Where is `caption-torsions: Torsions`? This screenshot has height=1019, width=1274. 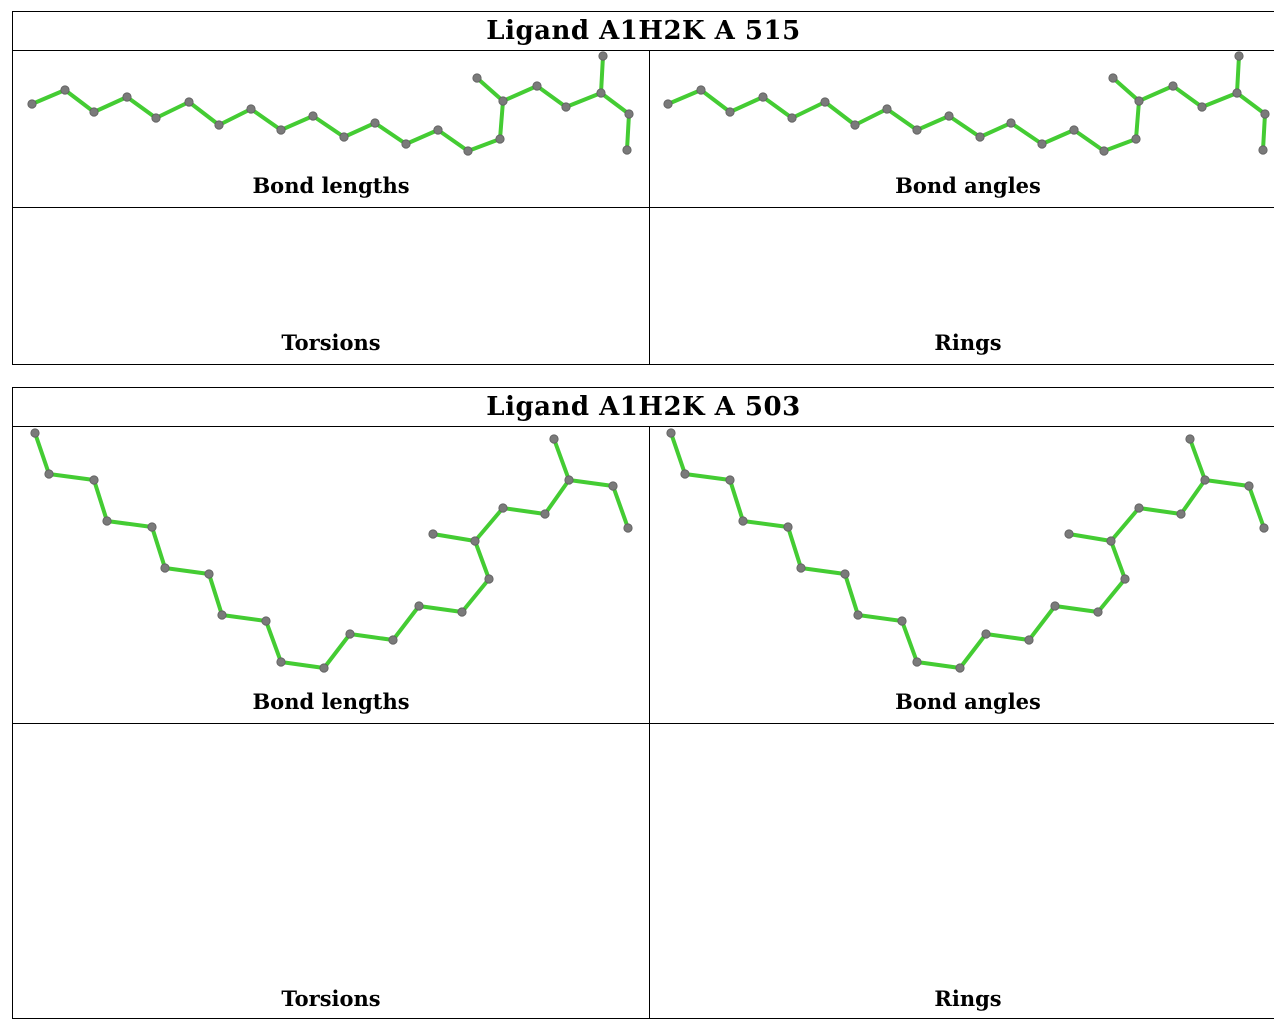
caption-torsions: Torsions is located at coordinates (331, 342).